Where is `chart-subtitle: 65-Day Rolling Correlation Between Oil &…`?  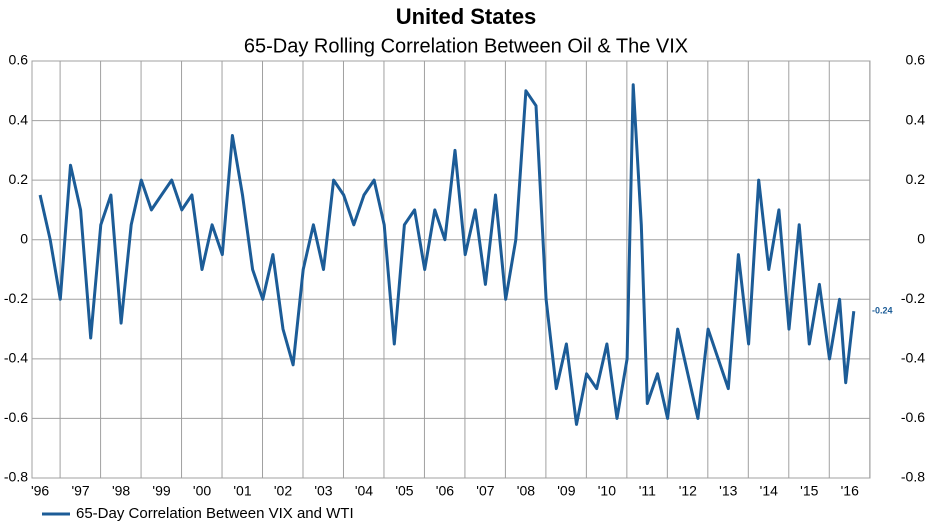
chart-subtitle: 65-Day Rolling Correlation Between Oil &… is located at coordinates (466, 46).